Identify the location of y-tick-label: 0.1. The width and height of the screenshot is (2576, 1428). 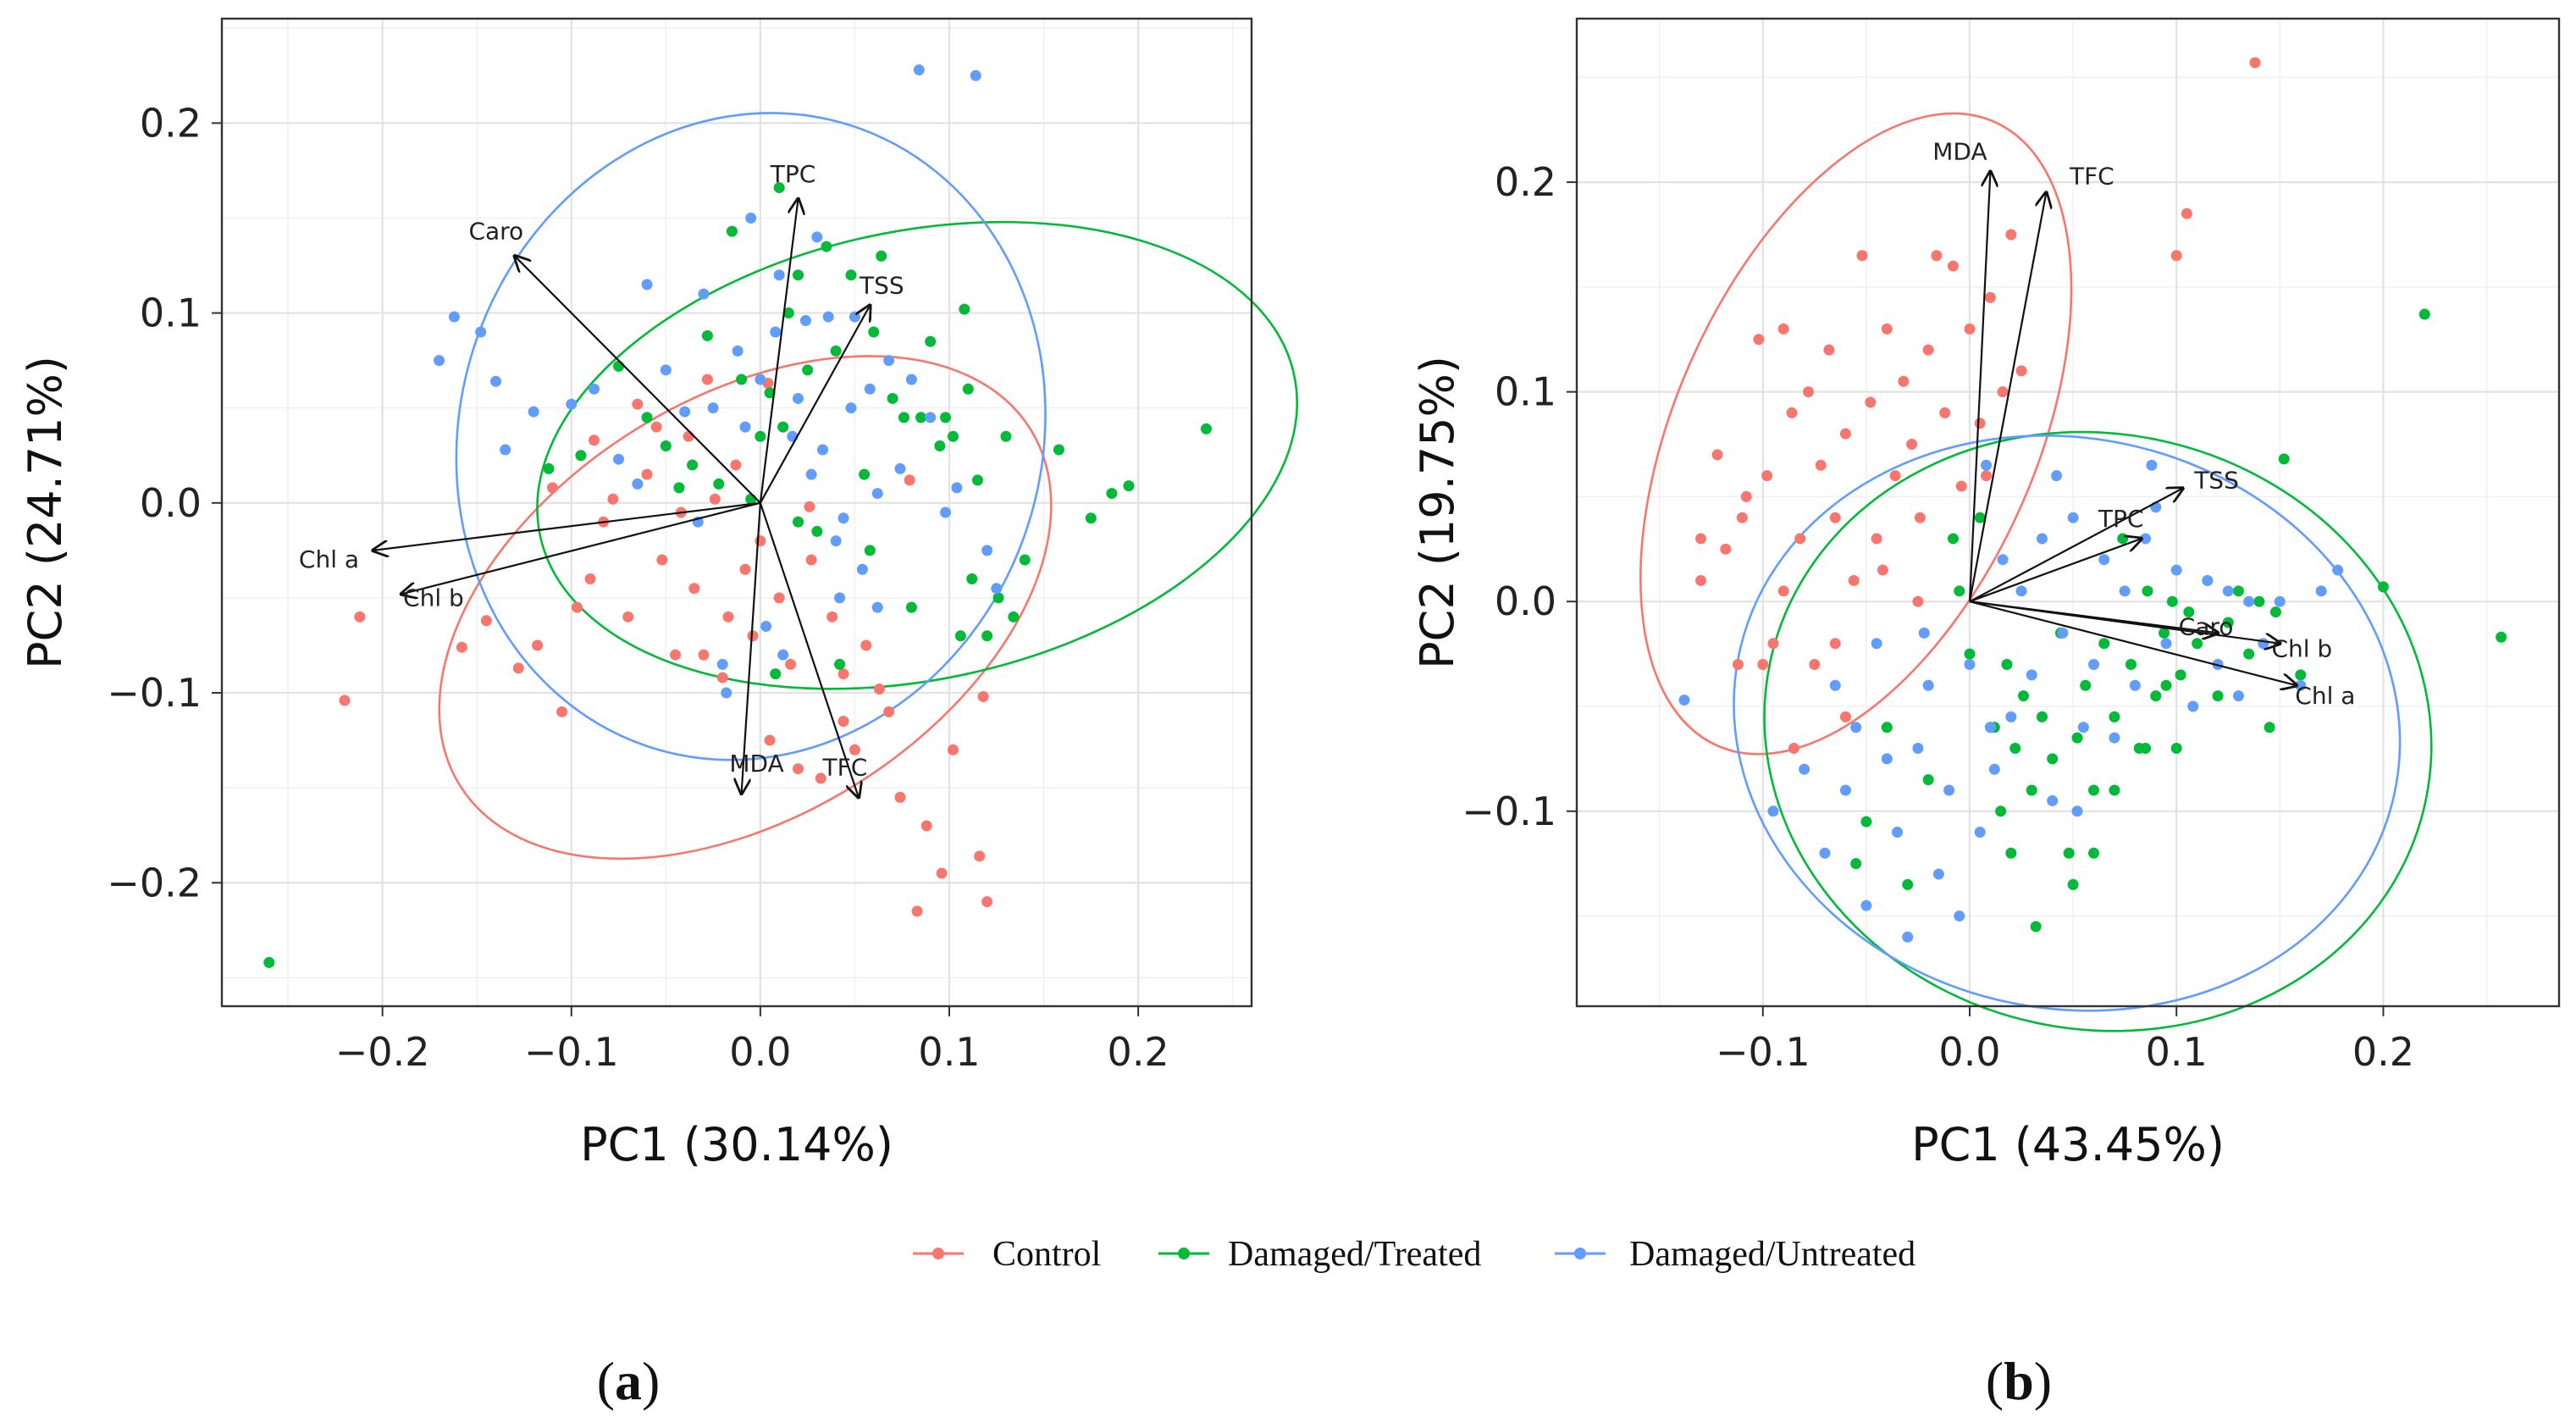
(171, 314).